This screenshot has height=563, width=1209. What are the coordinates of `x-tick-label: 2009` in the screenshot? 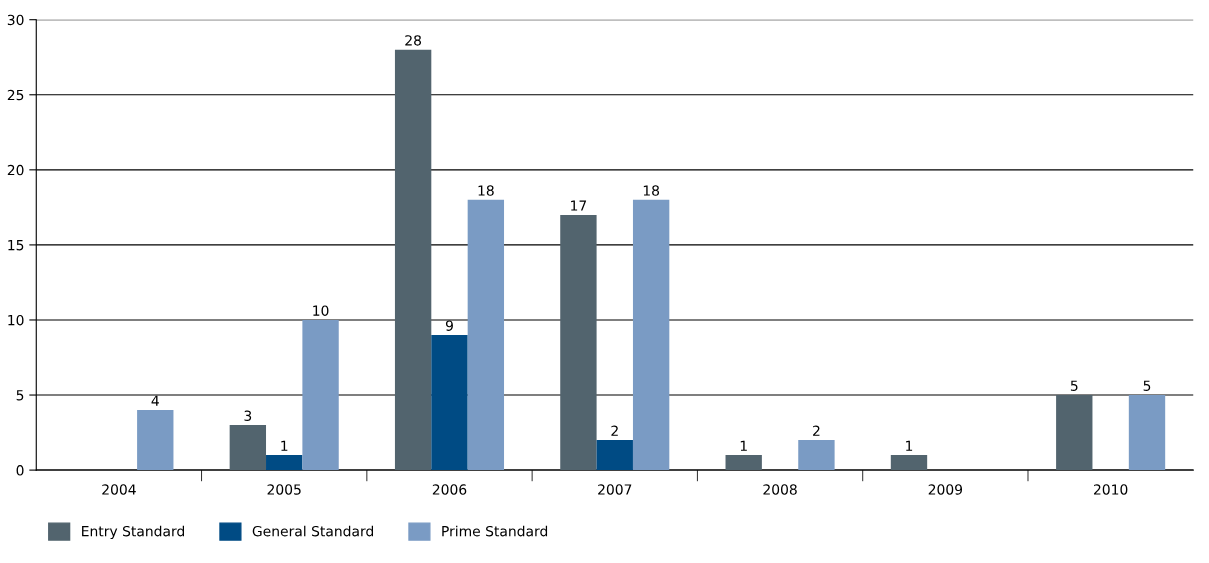 It's located at (945, 489).